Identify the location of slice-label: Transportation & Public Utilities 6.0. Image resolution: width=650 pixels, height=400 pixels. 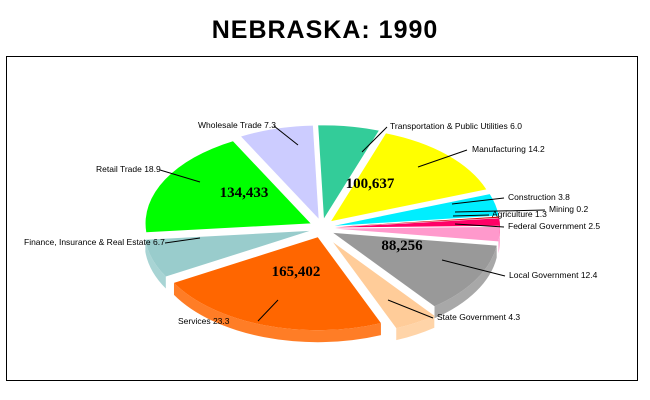
(456, 126).